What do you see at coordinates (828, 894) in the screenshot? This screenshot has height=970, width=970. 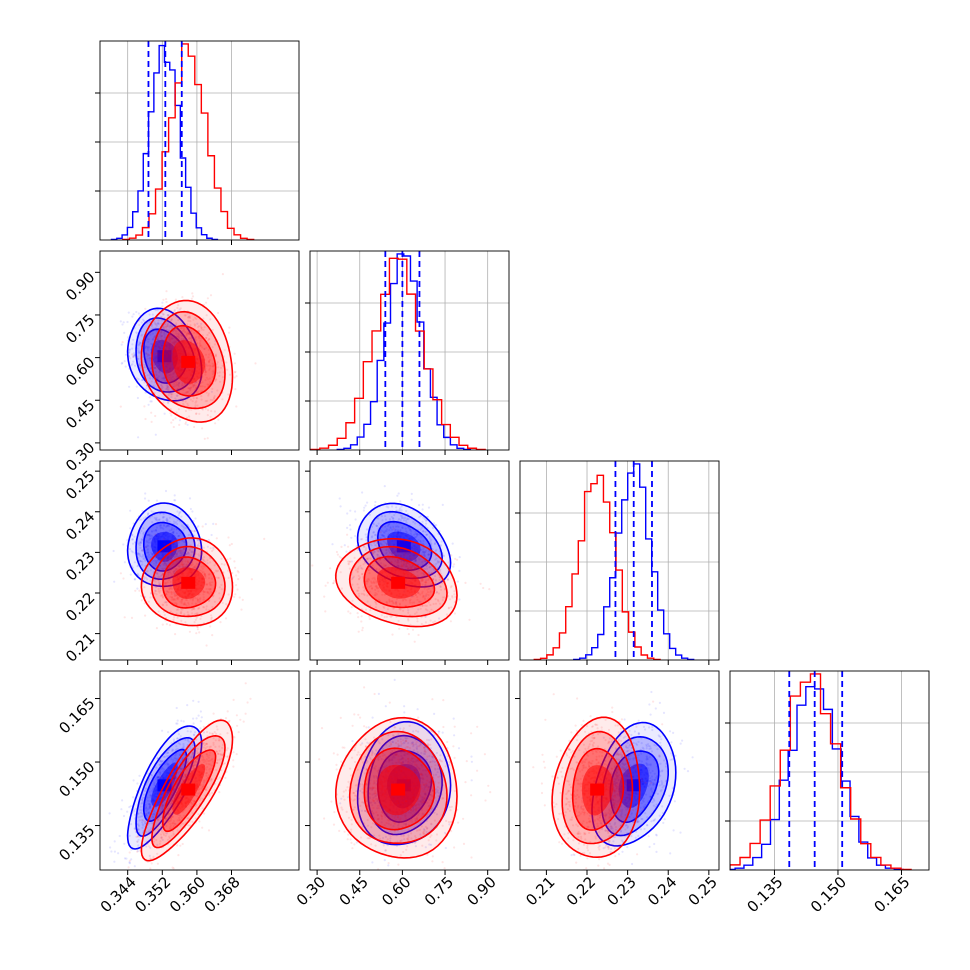 I see `x-tick-label: 0.150` at bounding box center [828, 894].